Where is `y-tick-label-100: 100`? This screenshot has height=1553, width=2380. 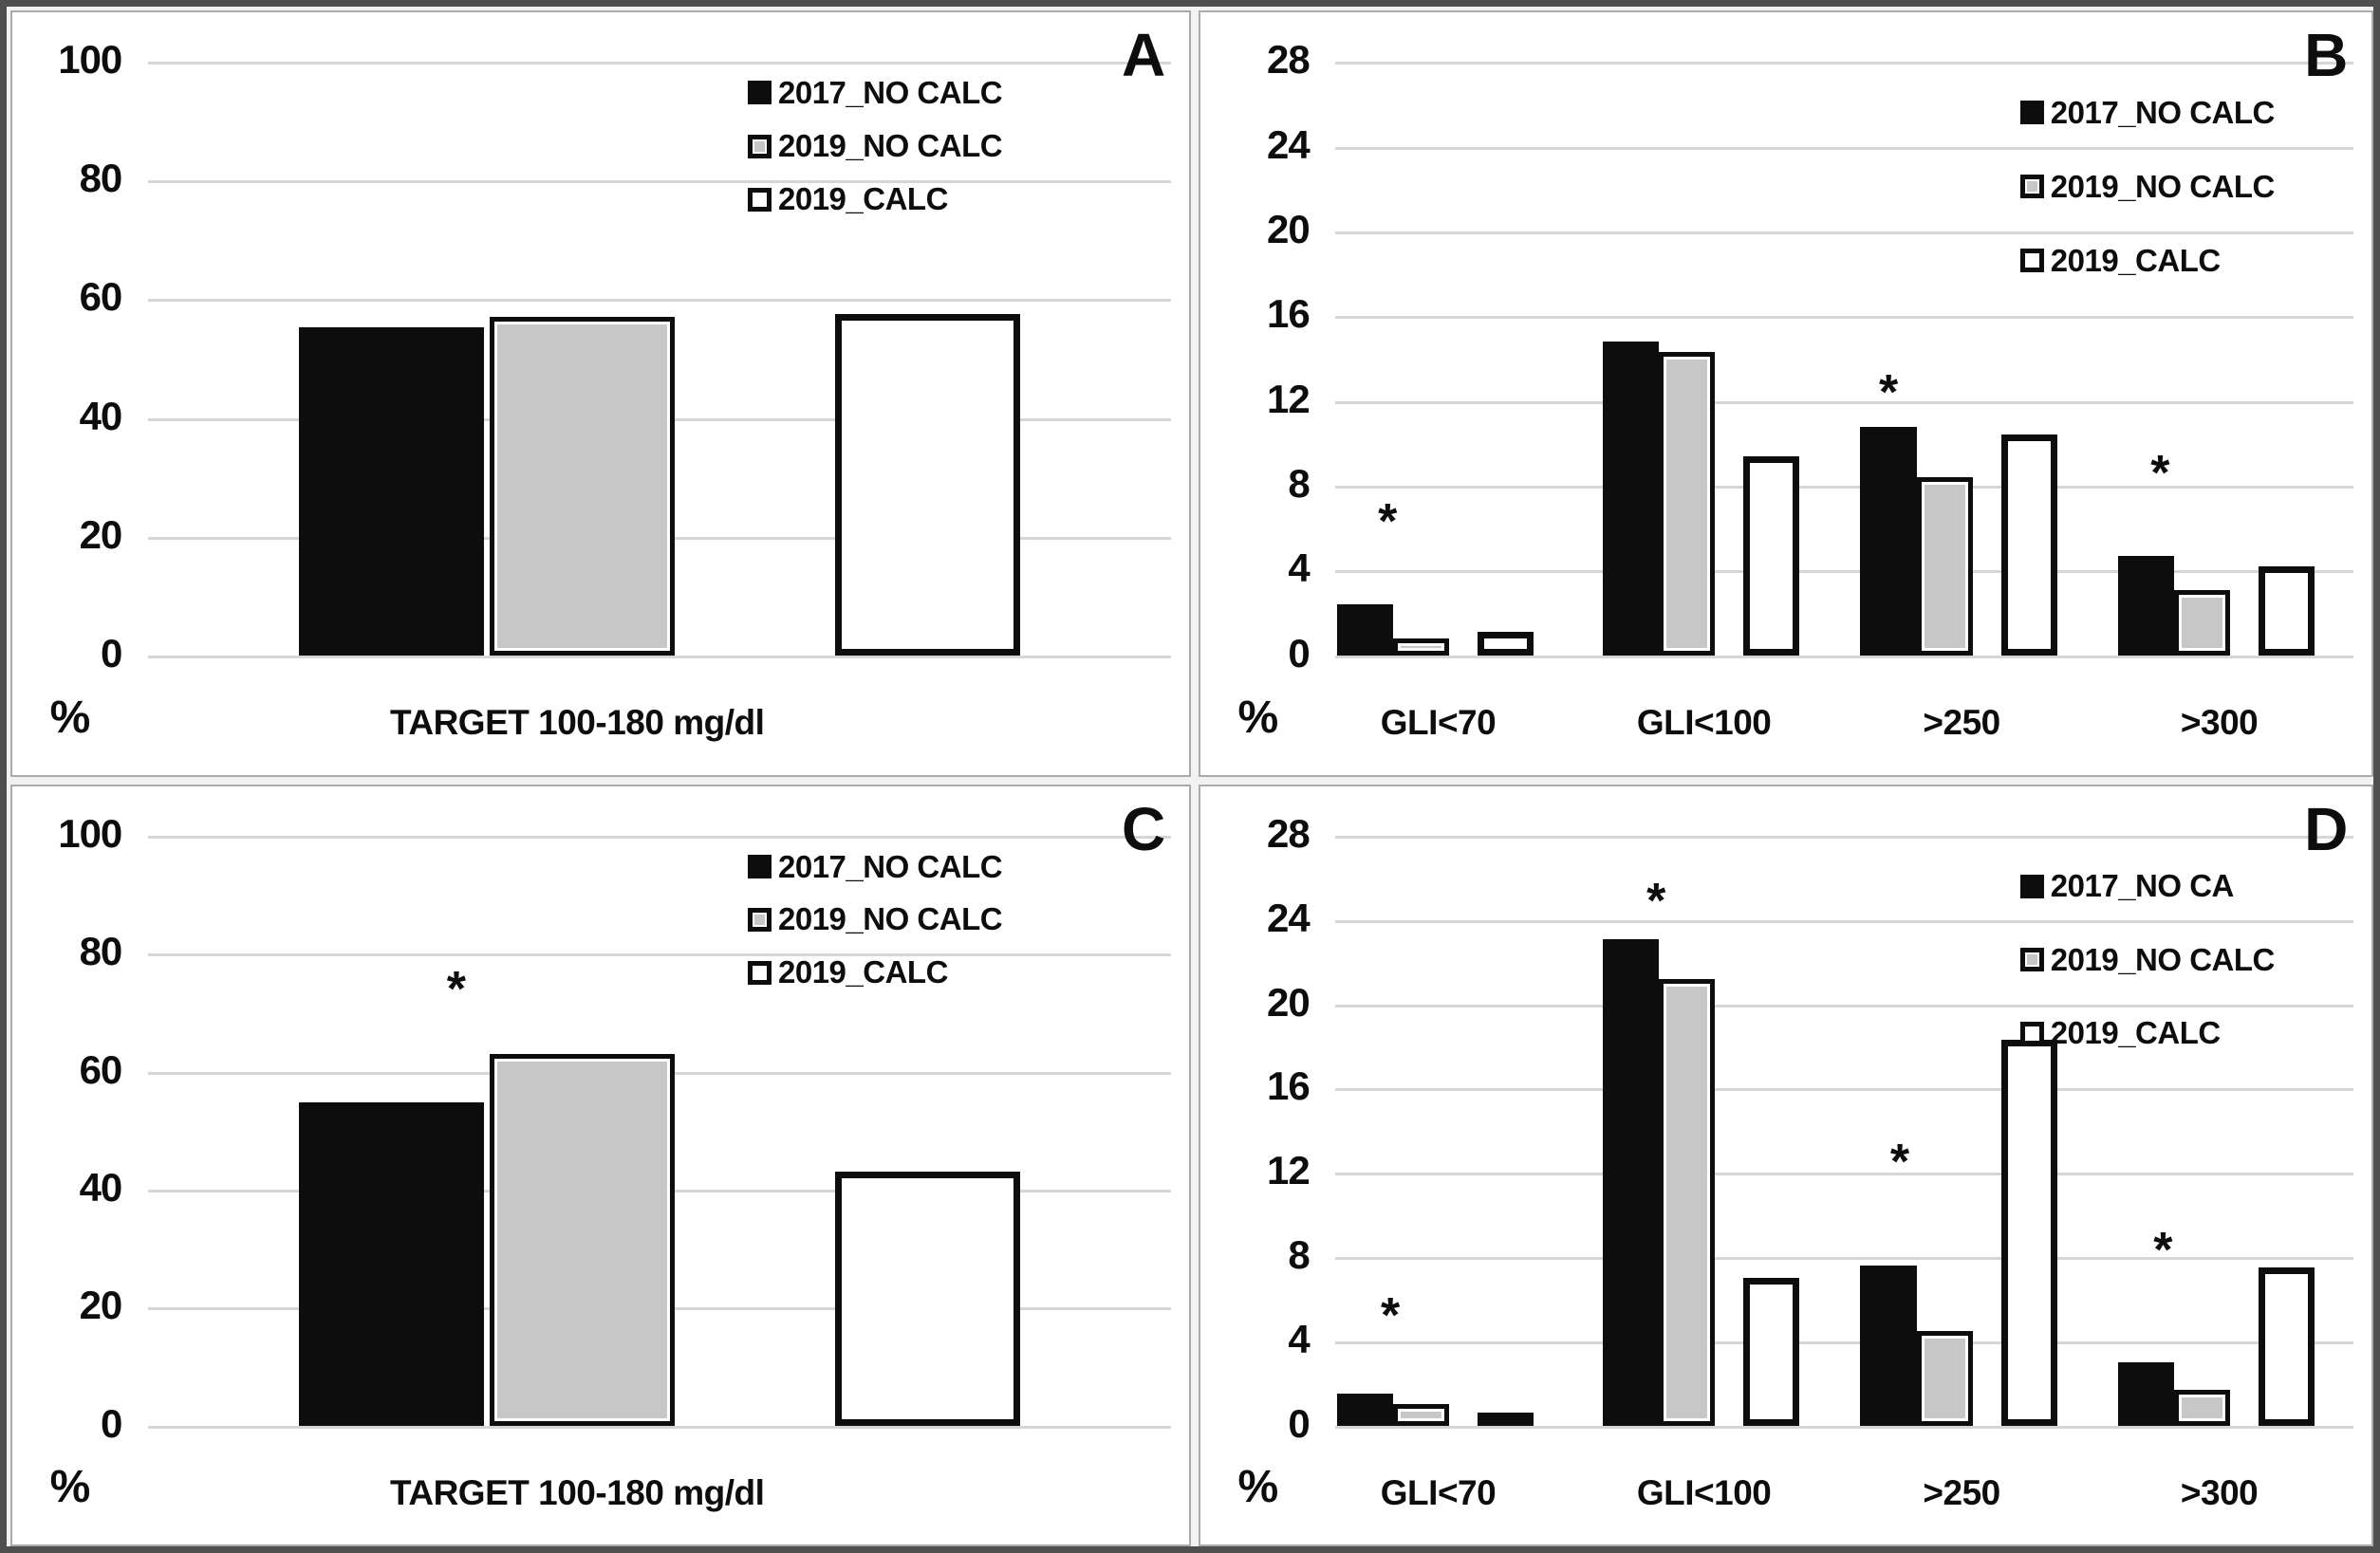 y-tick-label-100: 100 is located at coordinates (90, 60).